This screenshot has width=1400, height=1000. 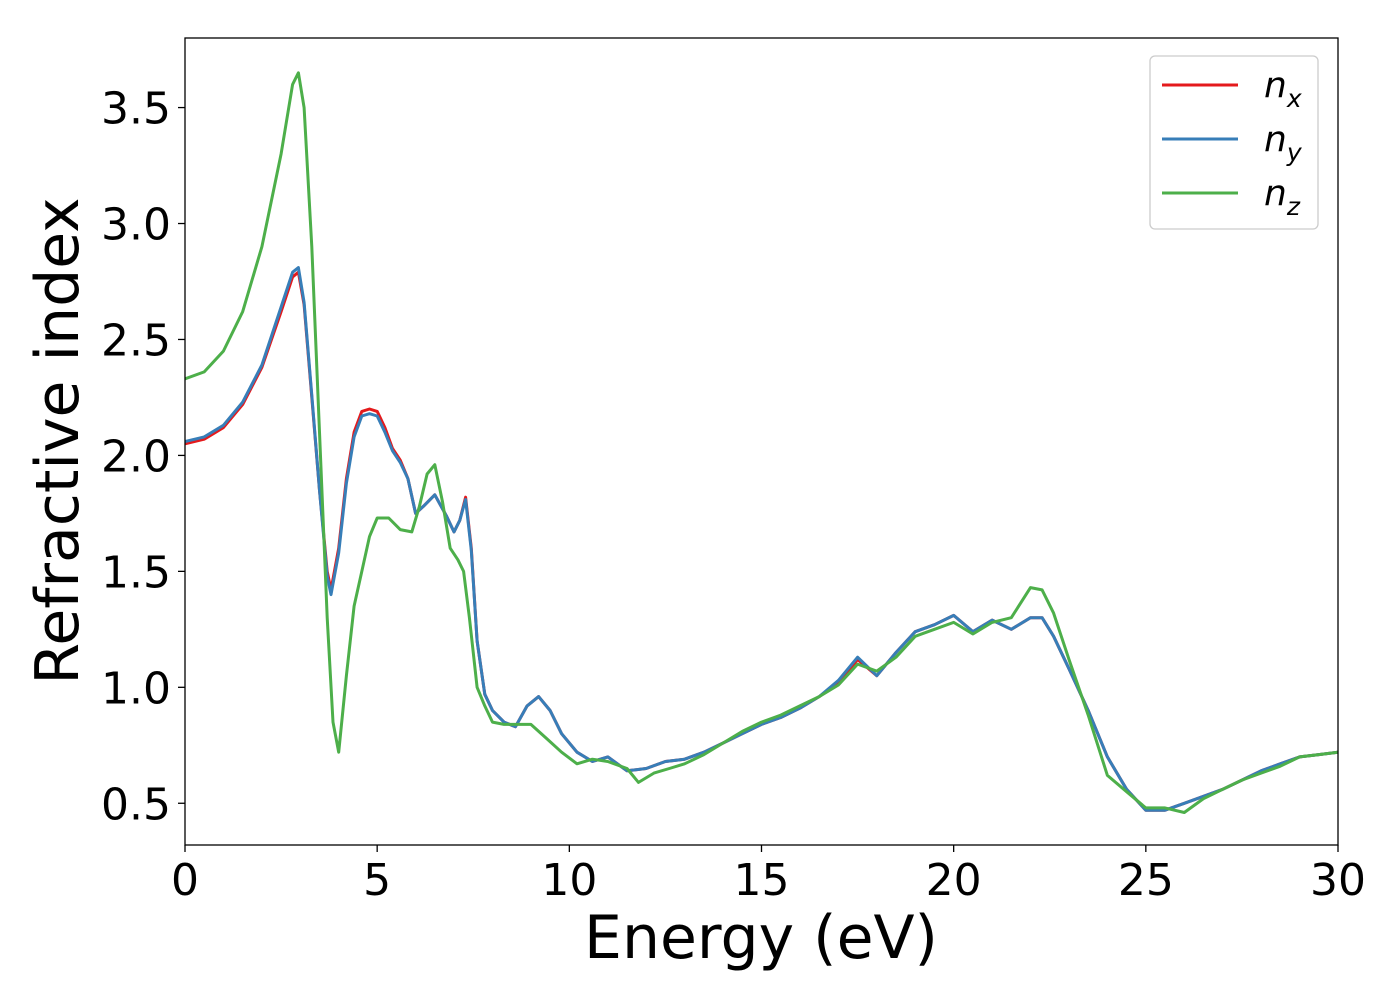 I want to click on x-tick-label: 5, so click(x=377, y=880).